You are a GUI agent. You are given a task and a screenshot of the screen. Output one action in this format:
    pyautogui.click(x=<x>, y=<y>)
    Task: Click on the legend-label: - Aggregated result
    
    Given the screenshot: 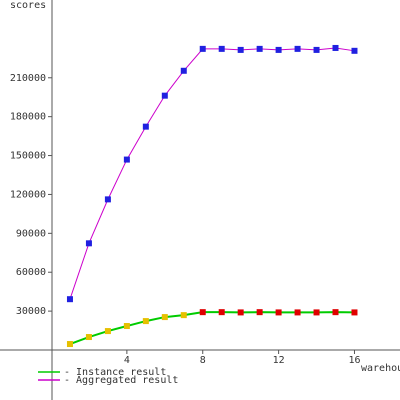 What is the action you would take?
    pyautogui.click(x=121, y=380)
    